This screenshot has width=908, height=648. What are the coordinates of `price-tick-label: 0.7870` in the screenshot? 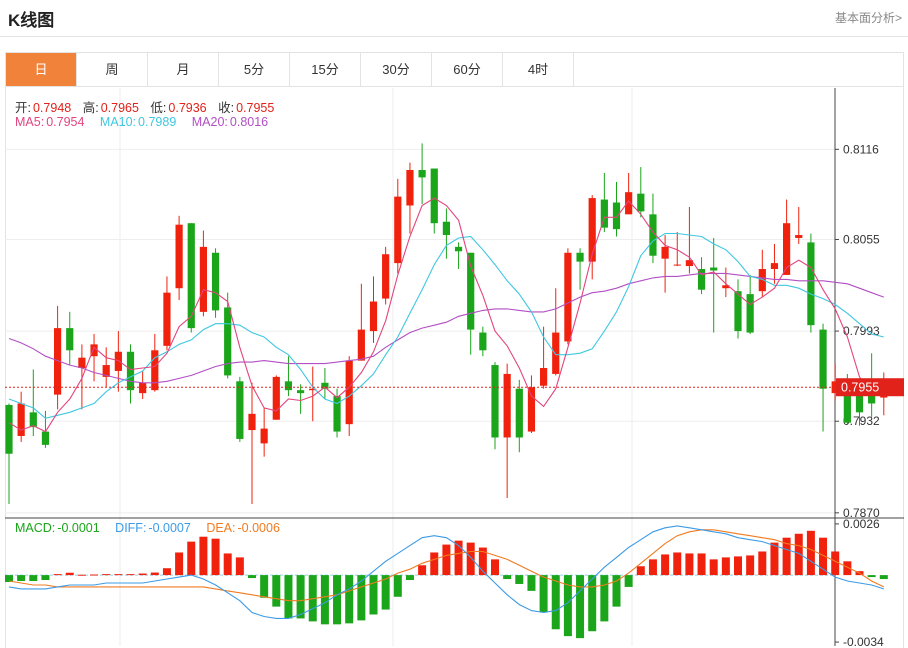 It's located at (861, 513).